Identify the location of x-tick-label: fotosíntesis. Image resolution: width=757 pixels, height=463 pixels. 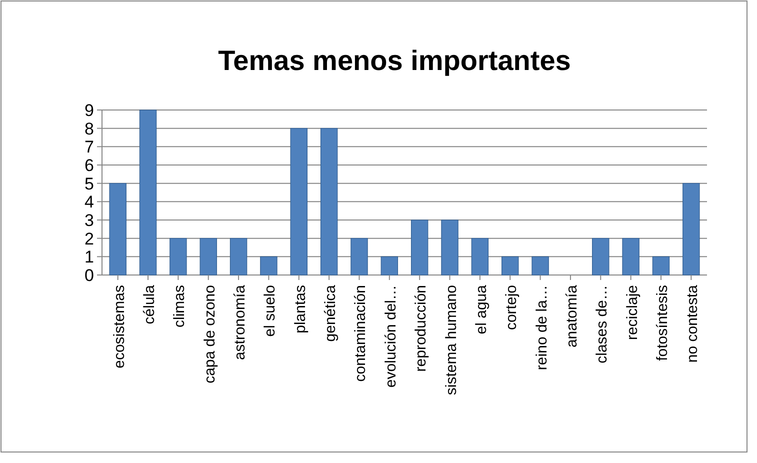
(662, 323).